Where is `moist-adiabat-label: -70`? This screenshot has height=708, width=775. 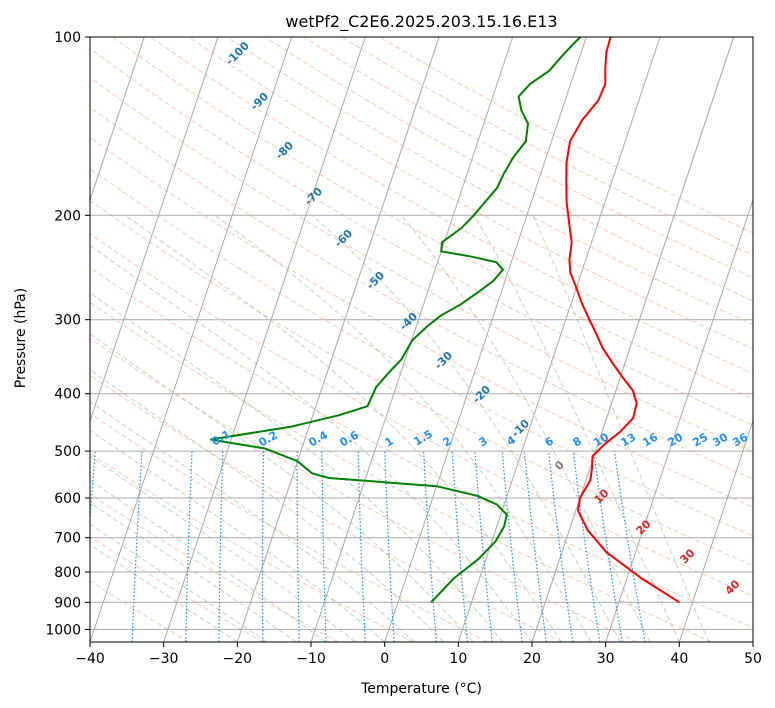
moist-adiabat-label: -70 is located at coordinates (313, 196).